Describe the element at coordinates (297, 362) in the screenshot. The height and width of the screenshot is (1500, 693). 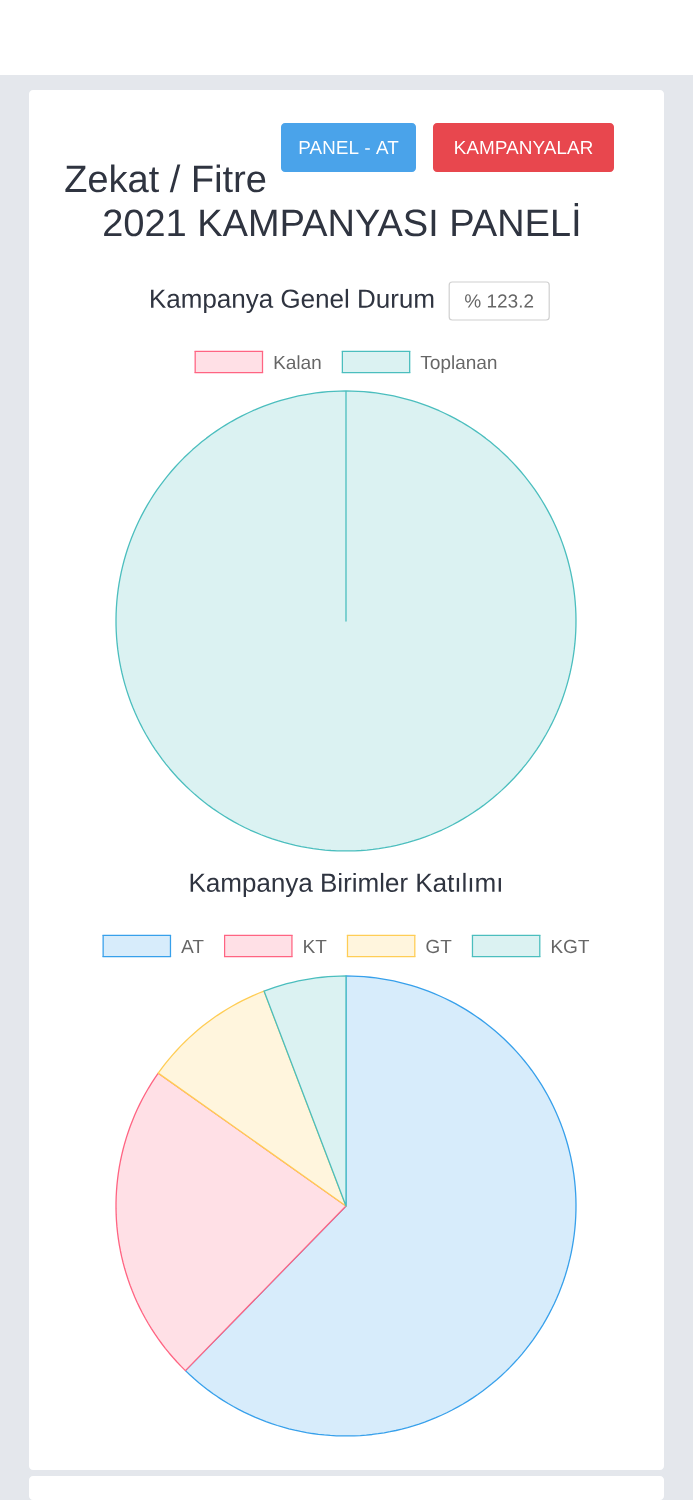
I see `legend-label: Kalan` at that location.